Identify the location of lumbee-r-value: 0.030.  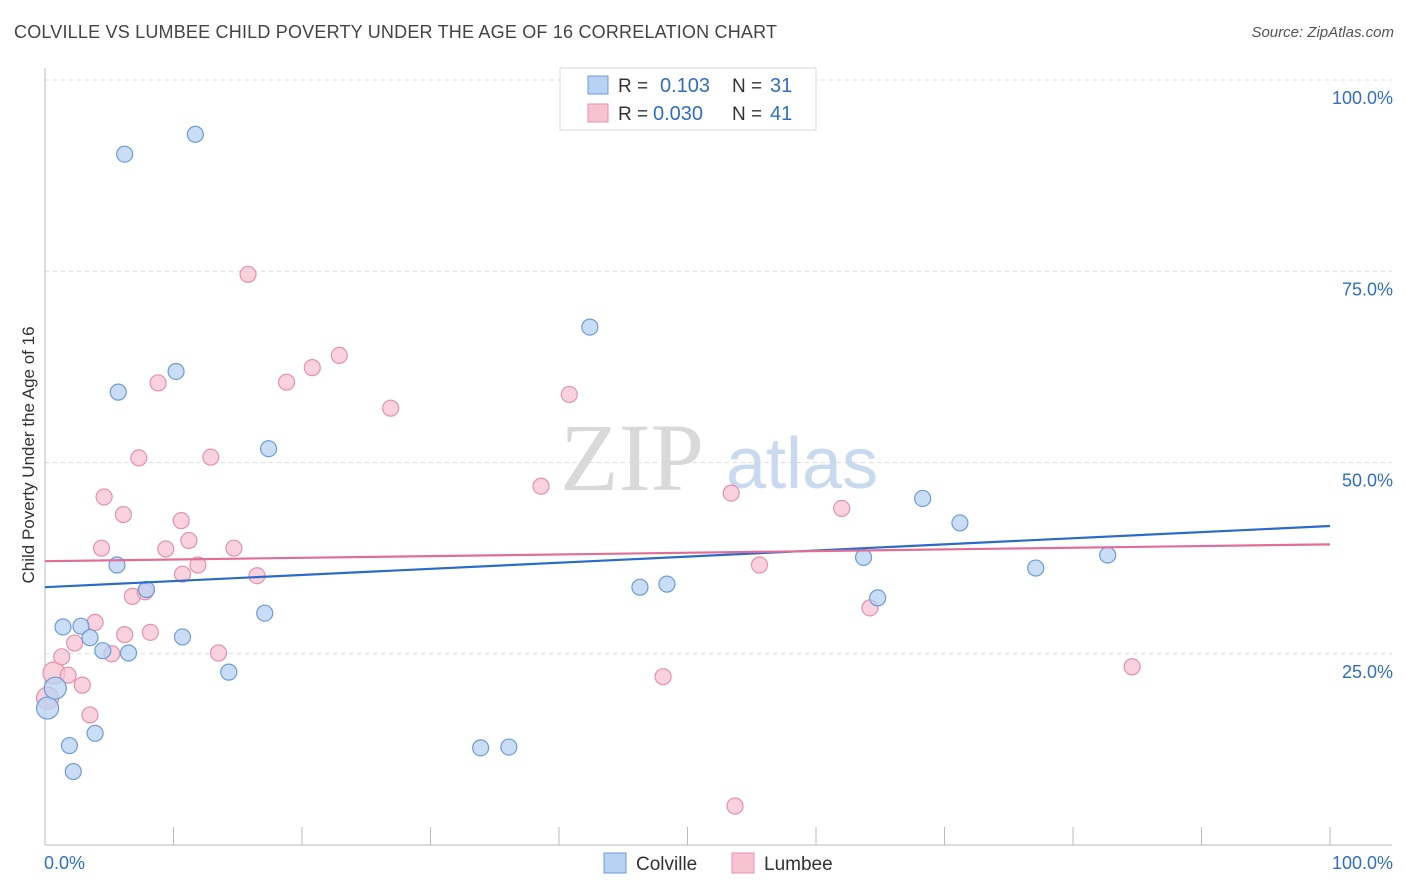
(678, 114).